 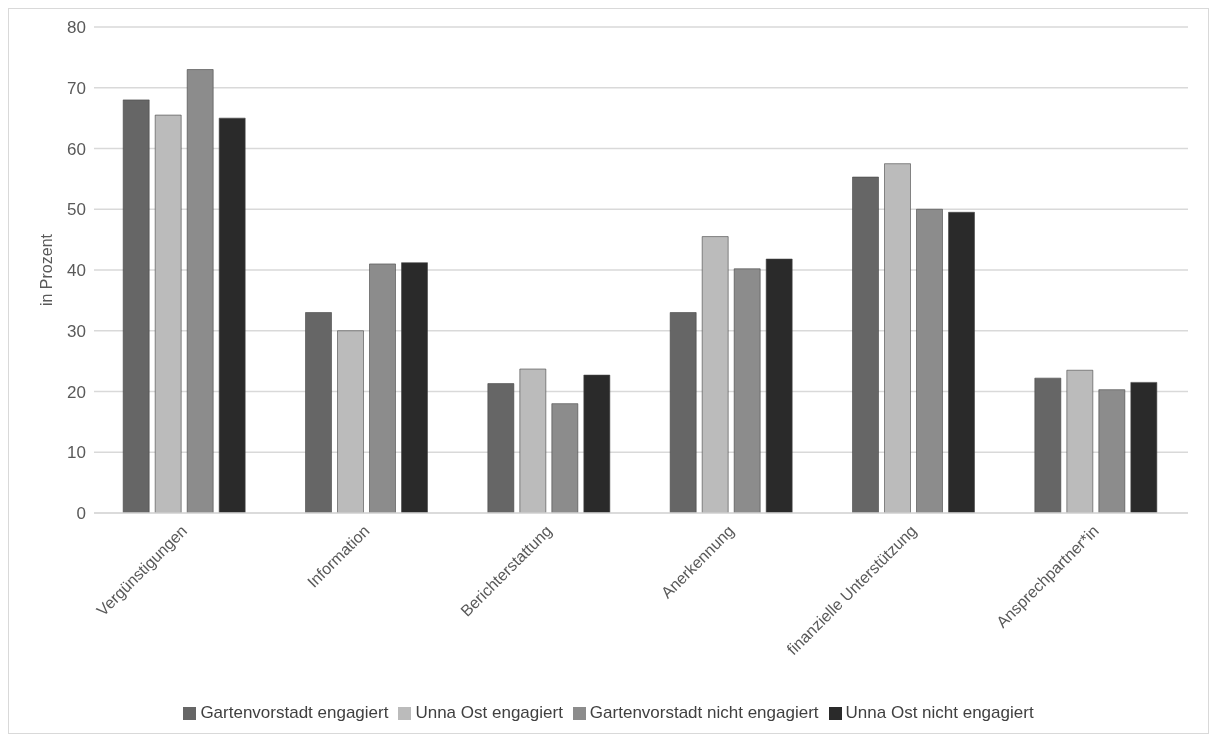 I want to click on legend-label: Unna Ost nicht engagiert, so click(x=939, y=712).